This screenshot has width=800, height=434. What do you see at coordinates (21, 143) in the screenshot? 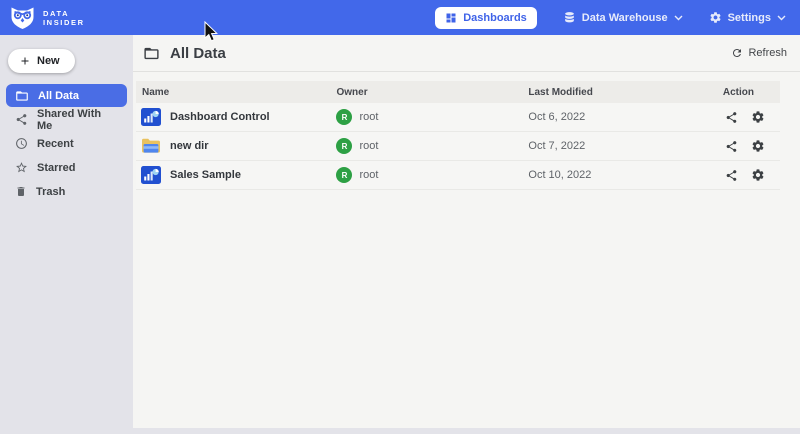
I see `clock-icon` at bounding box center [21, 143].